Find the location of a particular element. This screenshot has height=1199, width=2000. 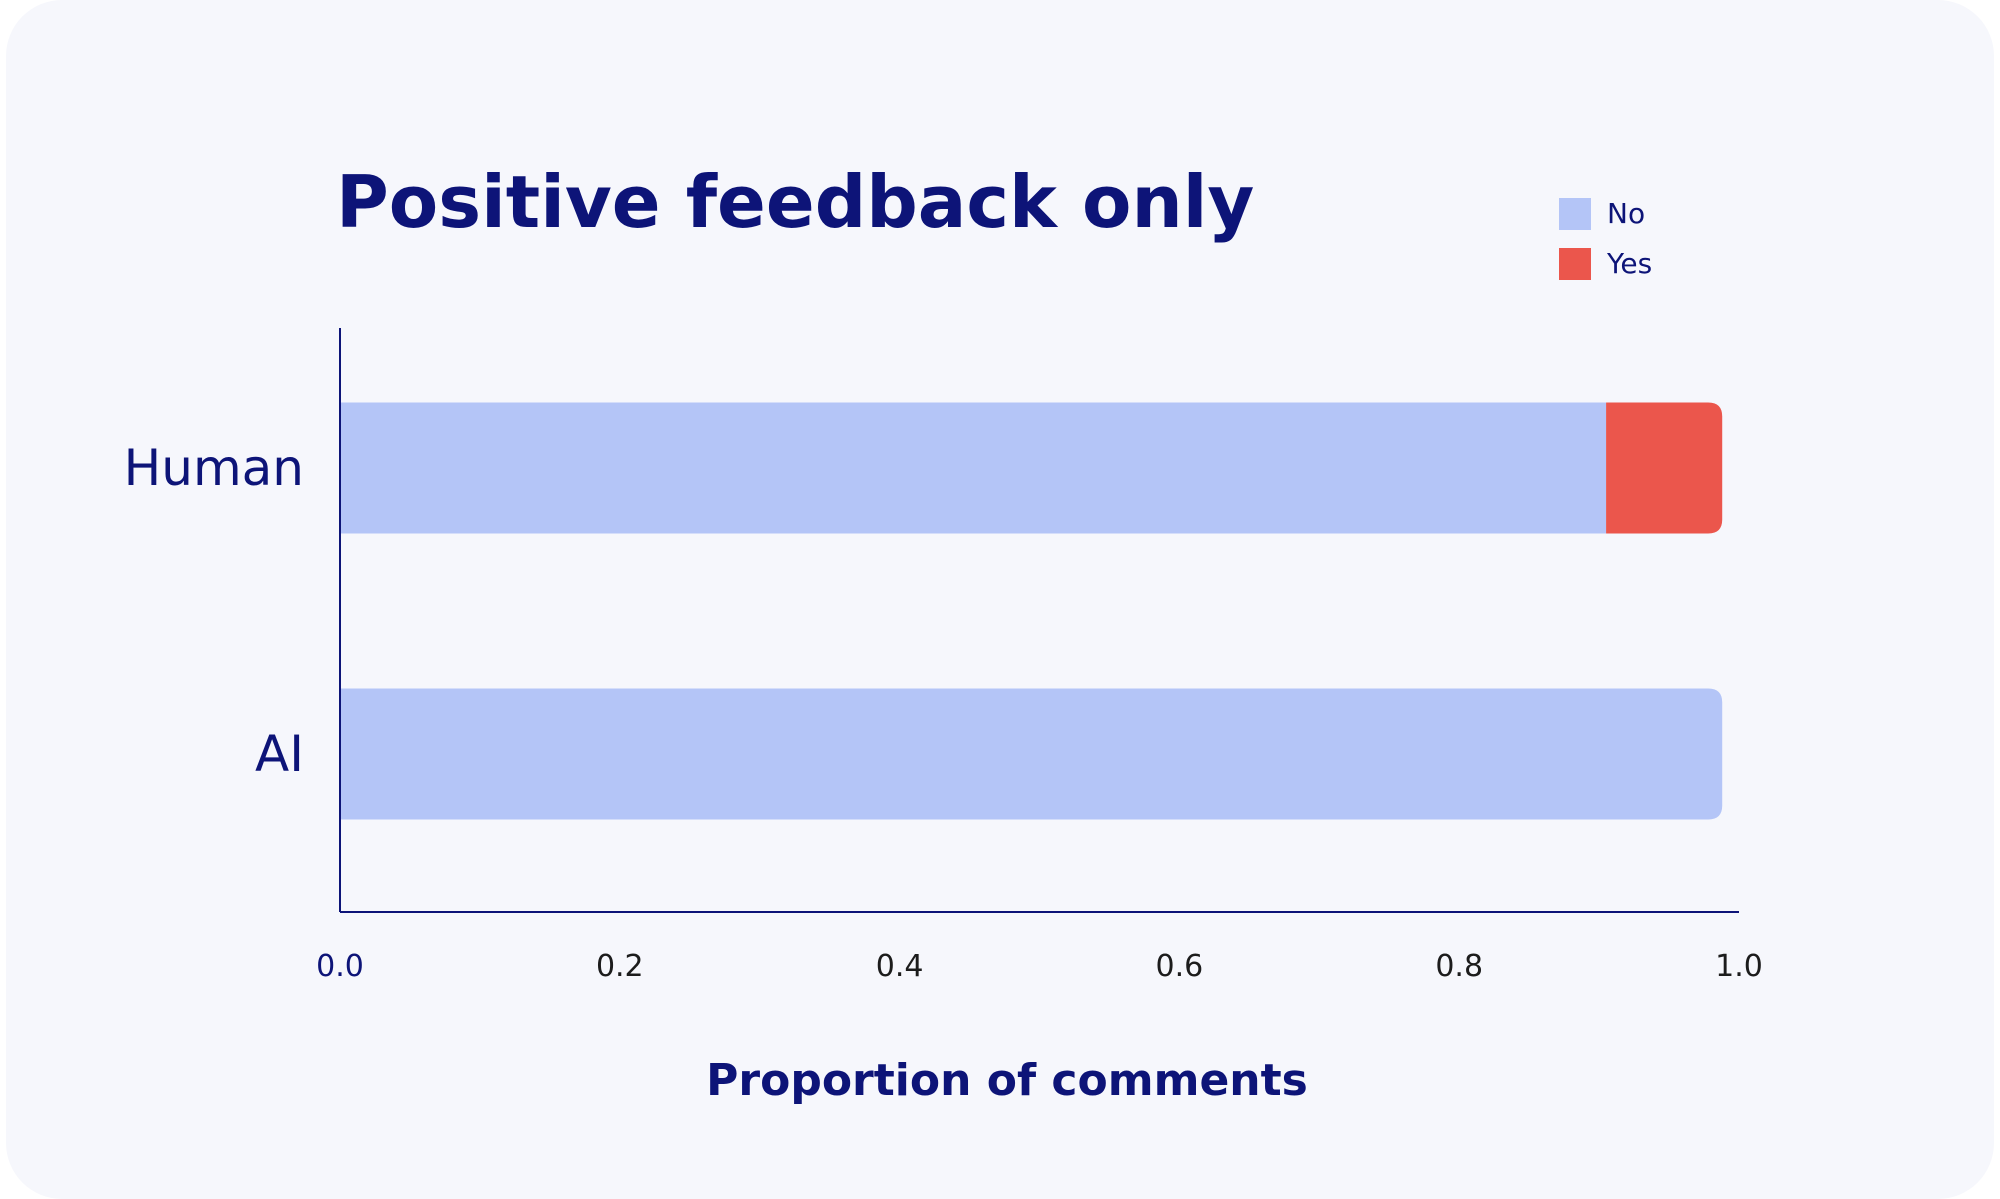

bar-human-no is located at coordinates (973, 468).